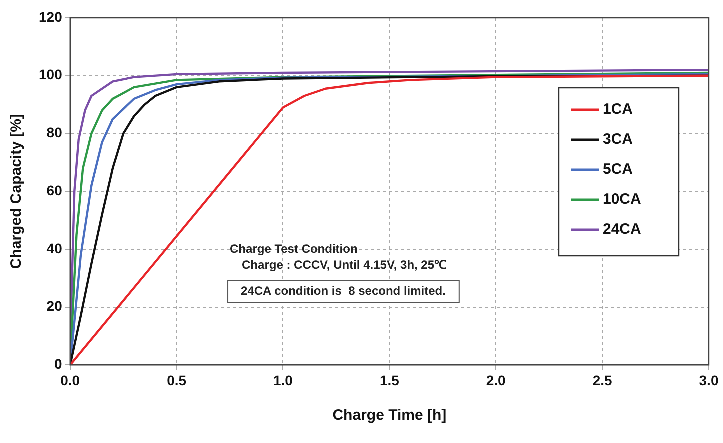 The width and height of the screenshot is (723, 443). Describe the element at coordinates (344, 265) in the screenshot. I see `annotation: Charge : CCCV, Until 4.15V, 3h, 25℃` at that location.